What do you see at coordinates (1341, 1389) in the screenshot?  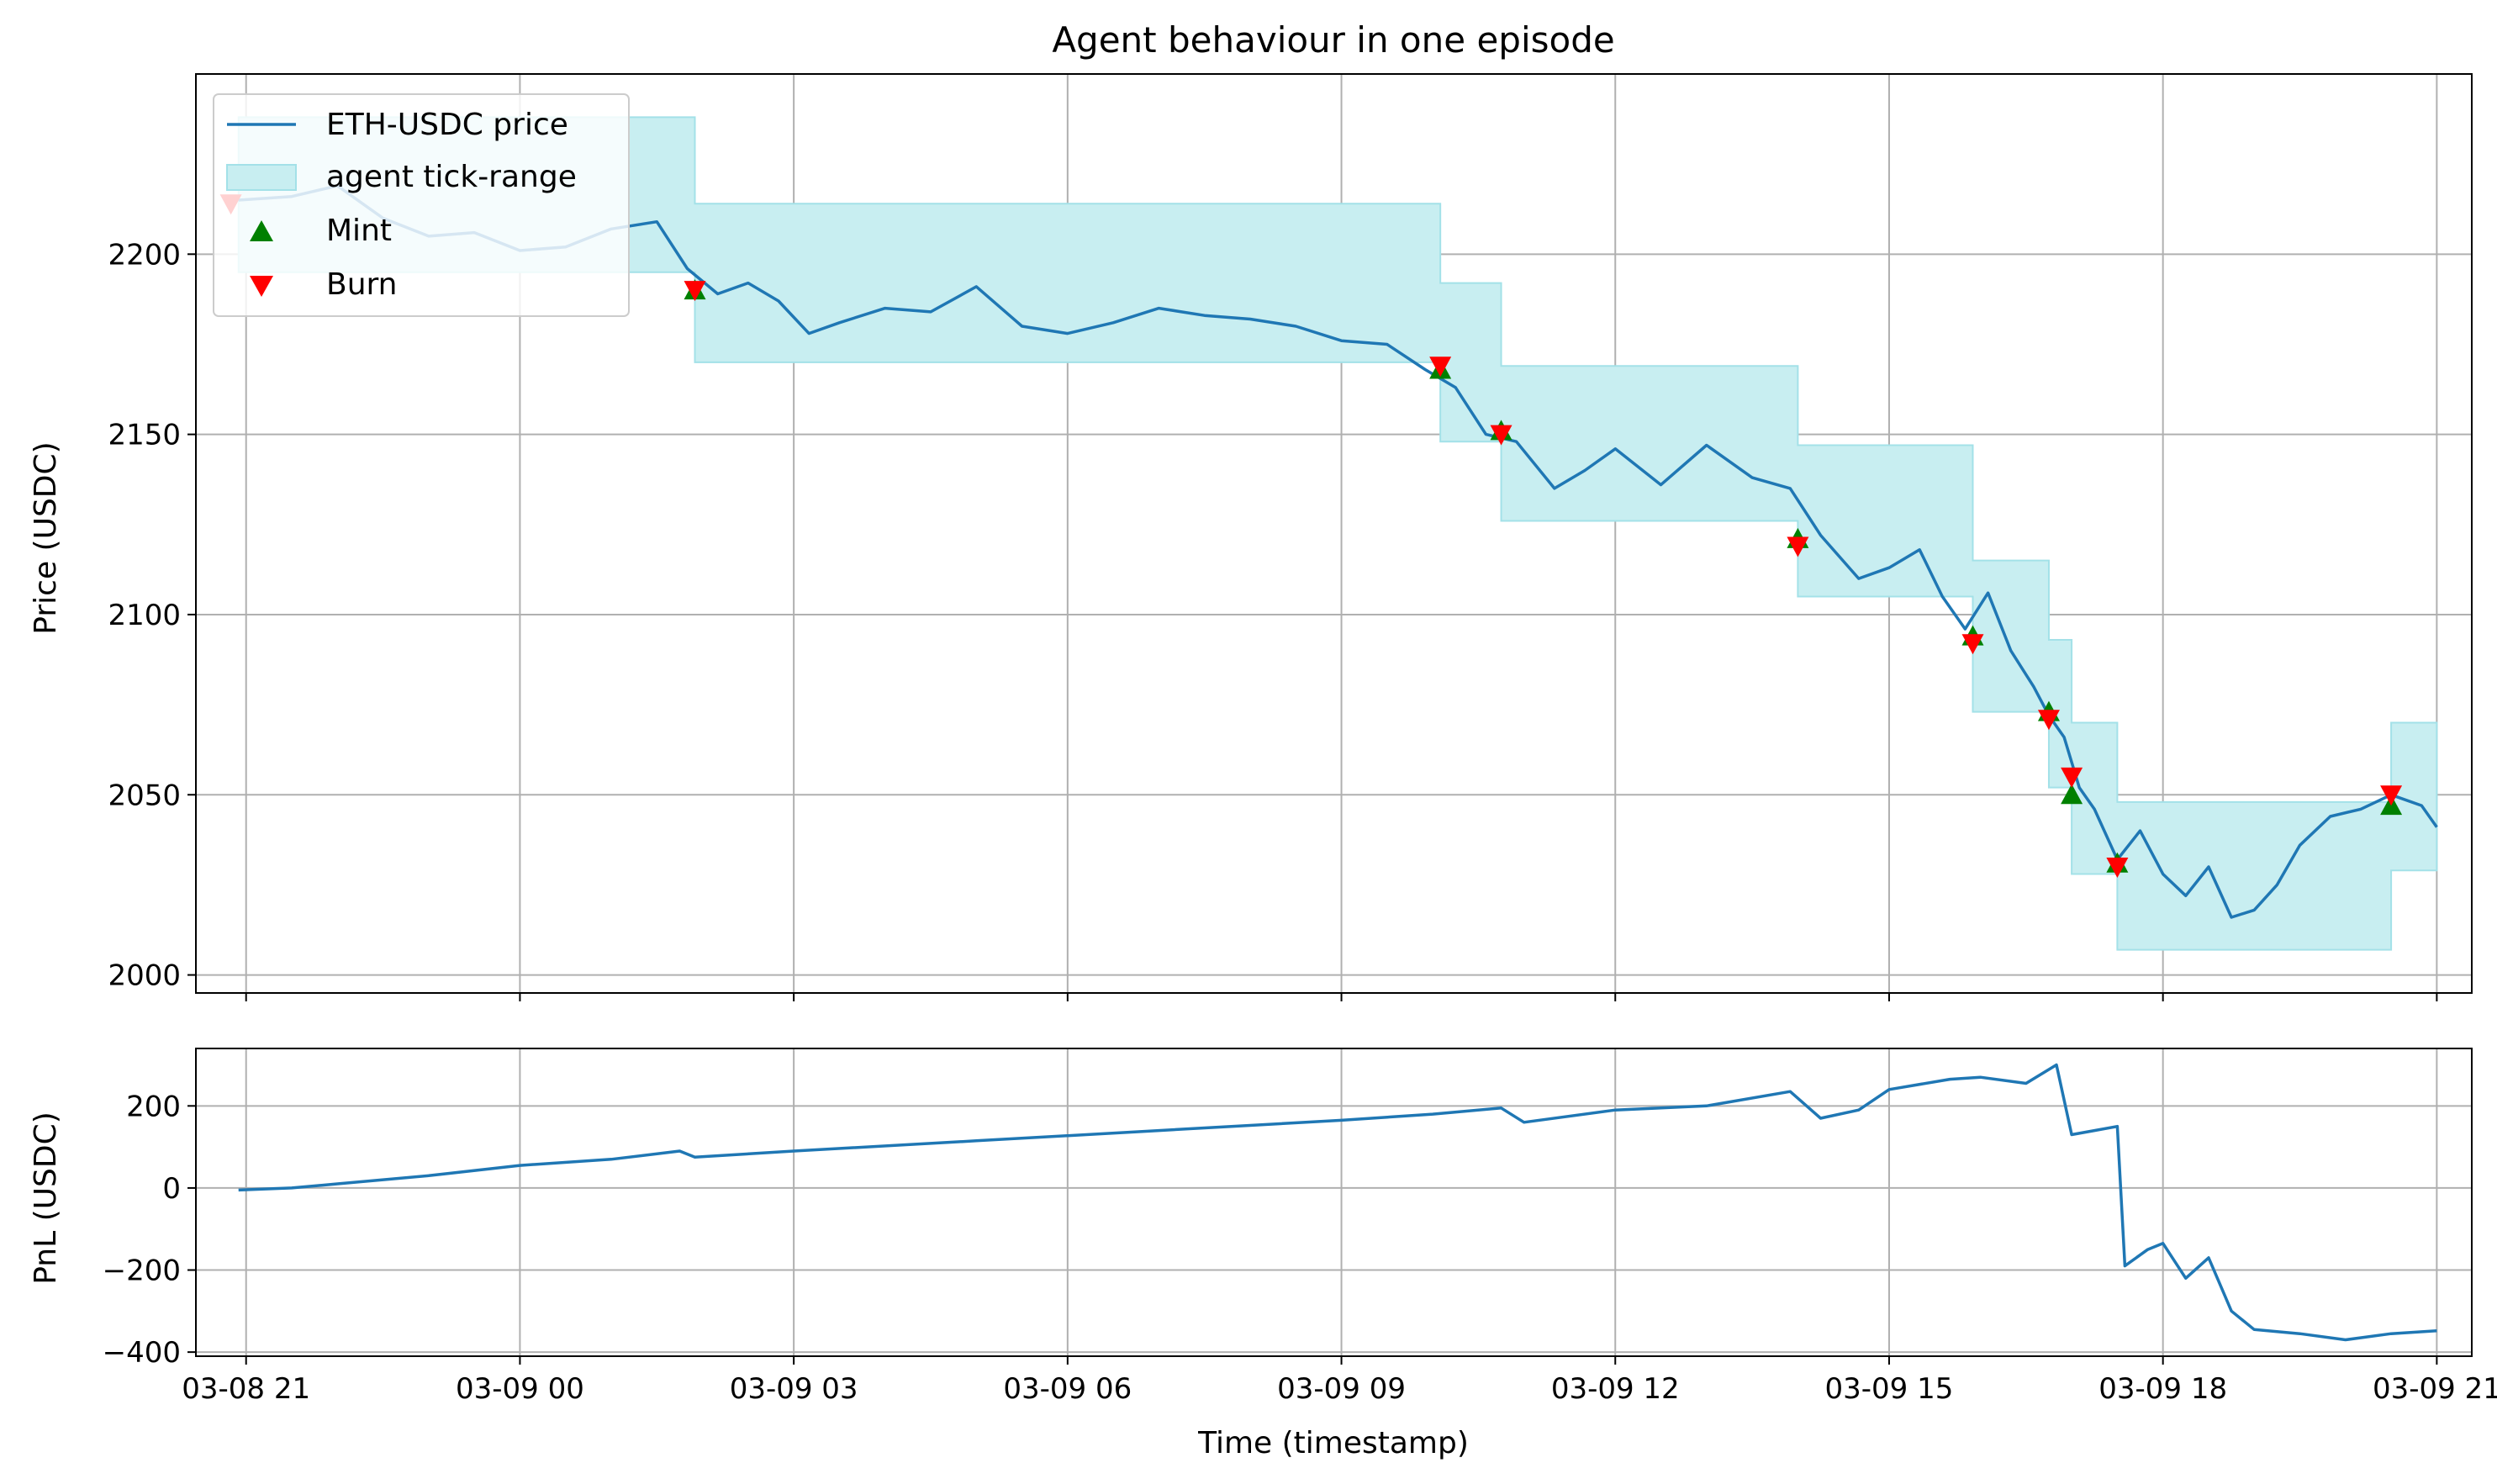 I see `x-tick-label-4: 03-09 09` at bounding box center [1341, 1389].